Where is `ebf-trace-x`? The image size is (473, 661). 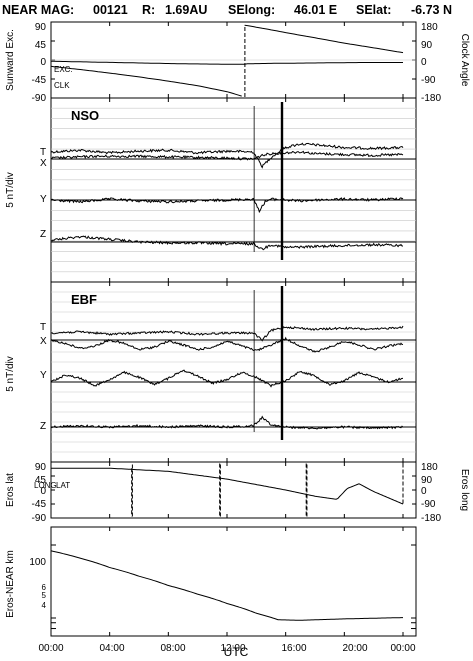 ebf-trace-x is located at coordinates (227, 344).